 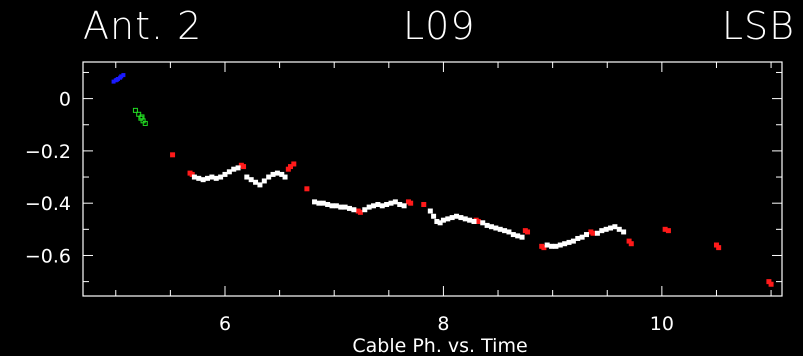 I want to click on y-tick-label: −0.4, so click(x=48, y=204).